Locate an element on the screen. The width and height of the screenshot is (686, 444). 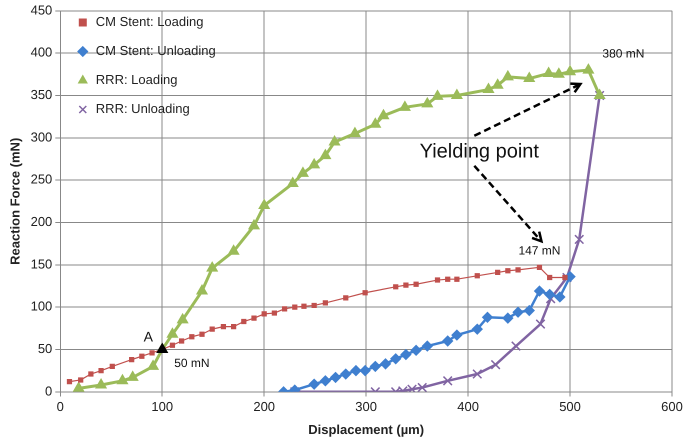
annotation: 147 mN is located at coordinates (539, 251).